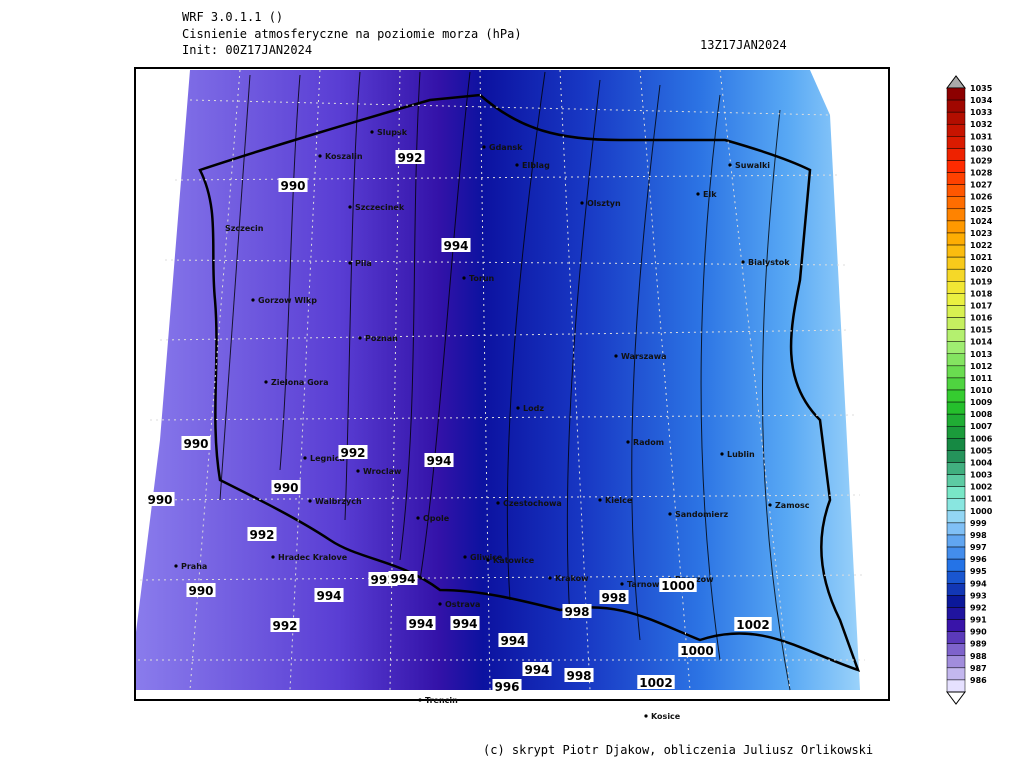  Describe the element at coordinates (978, 620) in the screenshot. I see `colorbar-label: 991` at that location.